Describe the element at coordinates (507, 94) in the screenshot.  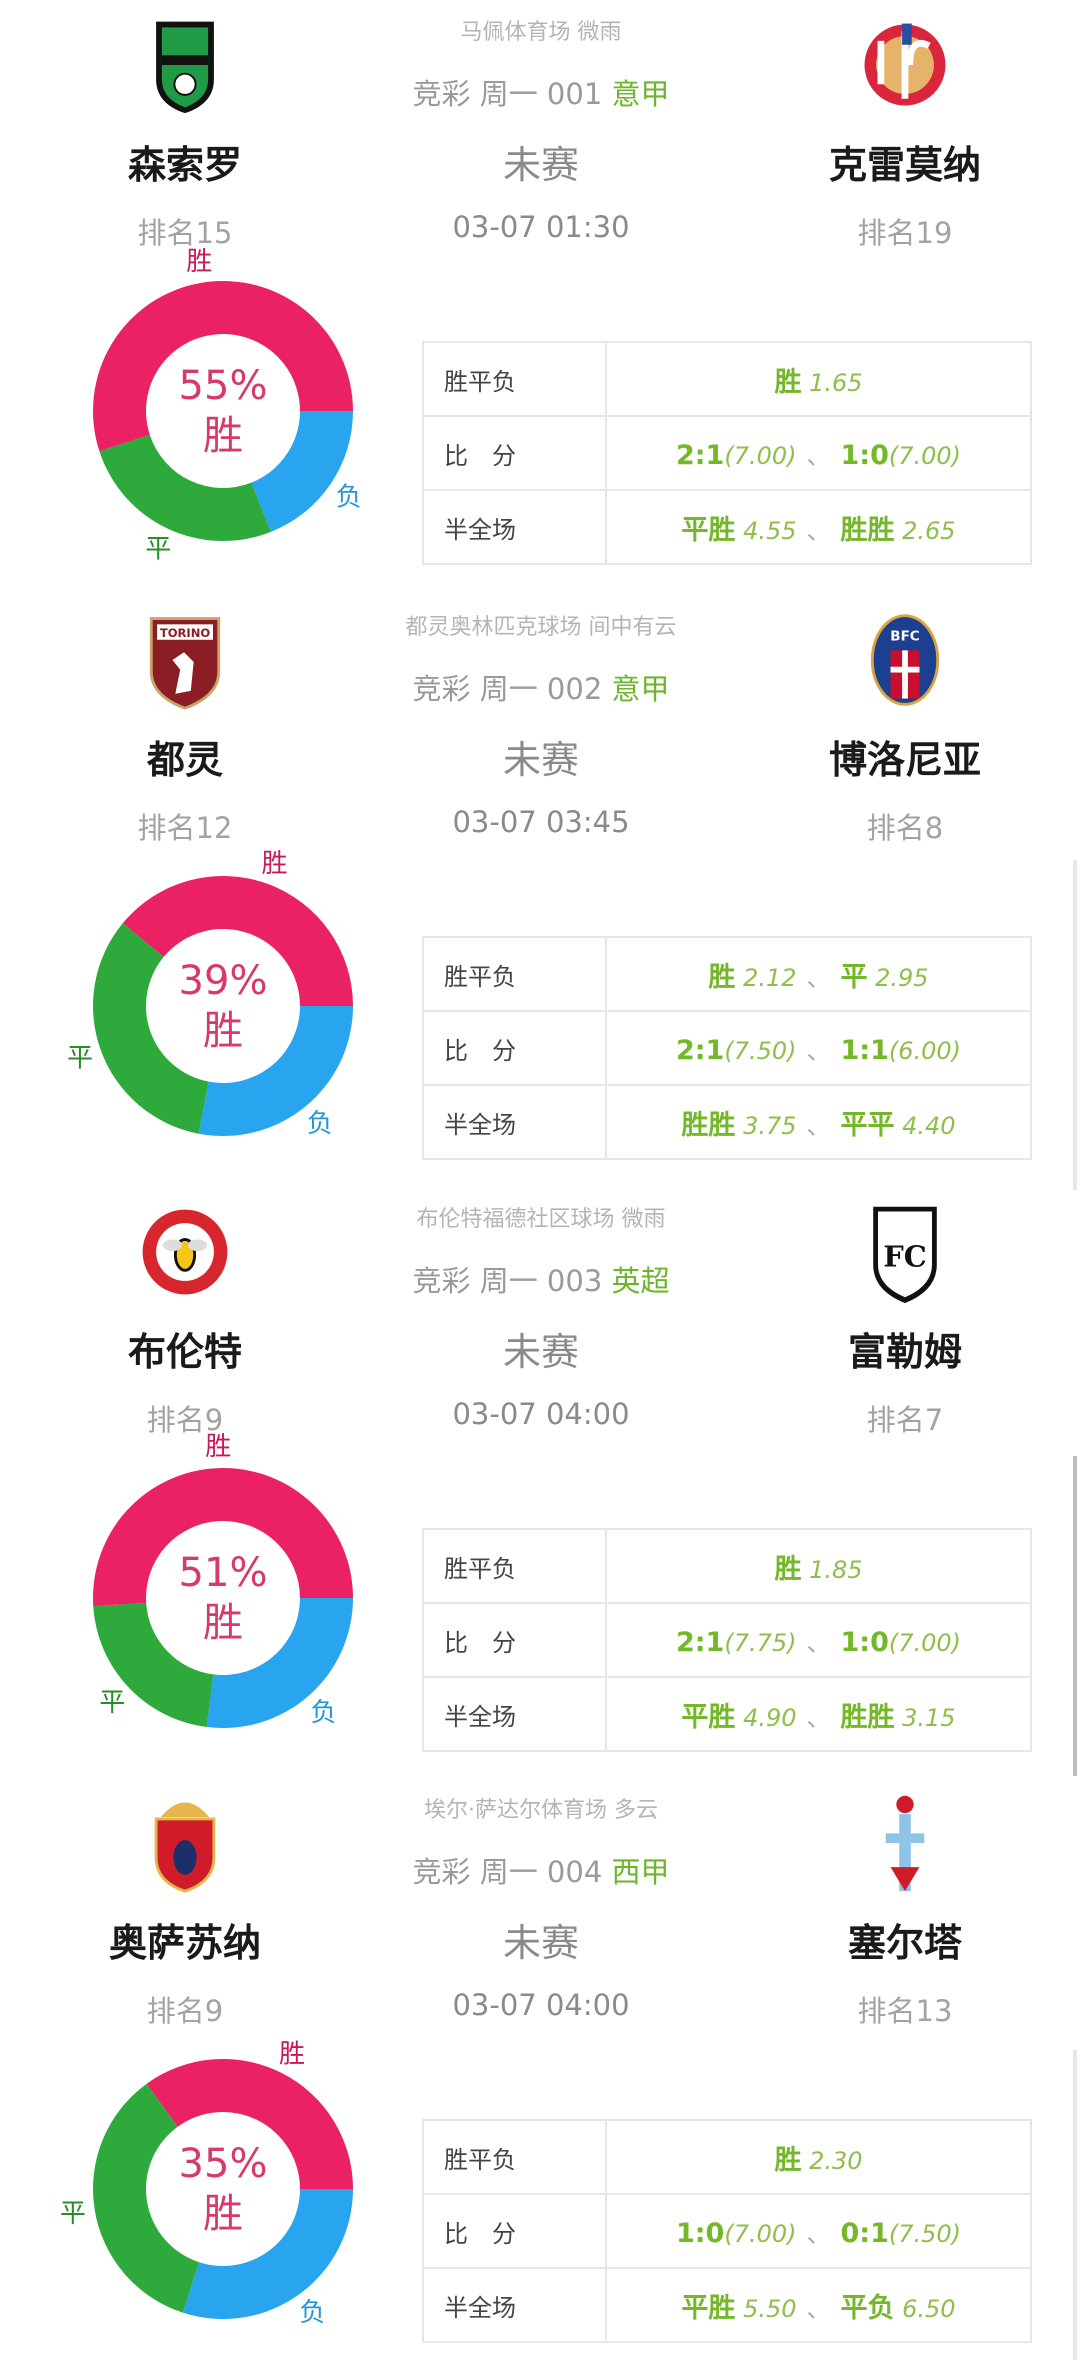
I see `lottery-number: 竞彩 周一 001` at that location.